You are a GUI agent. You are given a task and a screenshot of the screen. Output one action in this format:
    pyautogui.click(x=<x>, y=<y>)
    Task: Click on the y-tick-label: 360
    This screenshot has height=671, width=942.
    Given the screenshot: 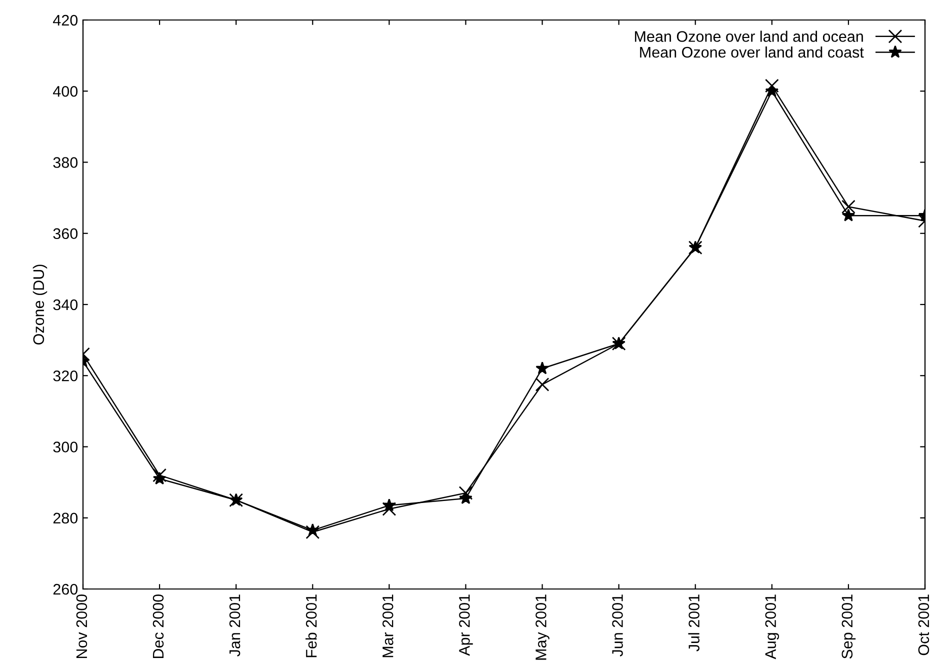 What is the action you would take?
    pyautogui.click(x=65, y=234)
    